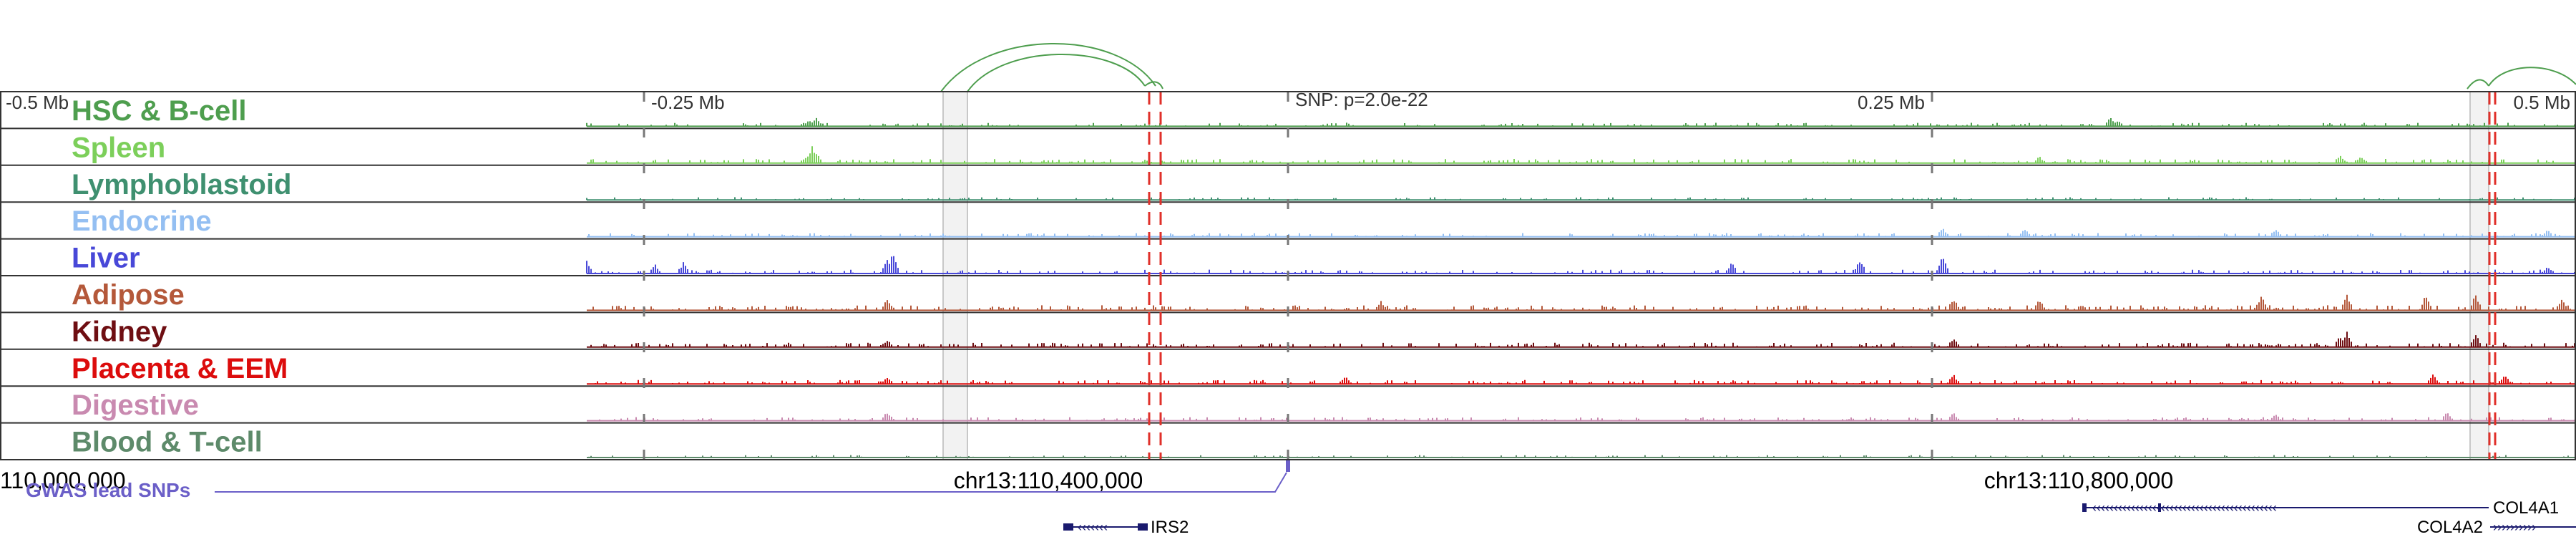 The image size is (2576, 537). What do you see at coordinates (1361, 99) in the screenshot?
I see `scale-label-snp: SNP: p=2.0e-22` at bounding box center [1361, 99].